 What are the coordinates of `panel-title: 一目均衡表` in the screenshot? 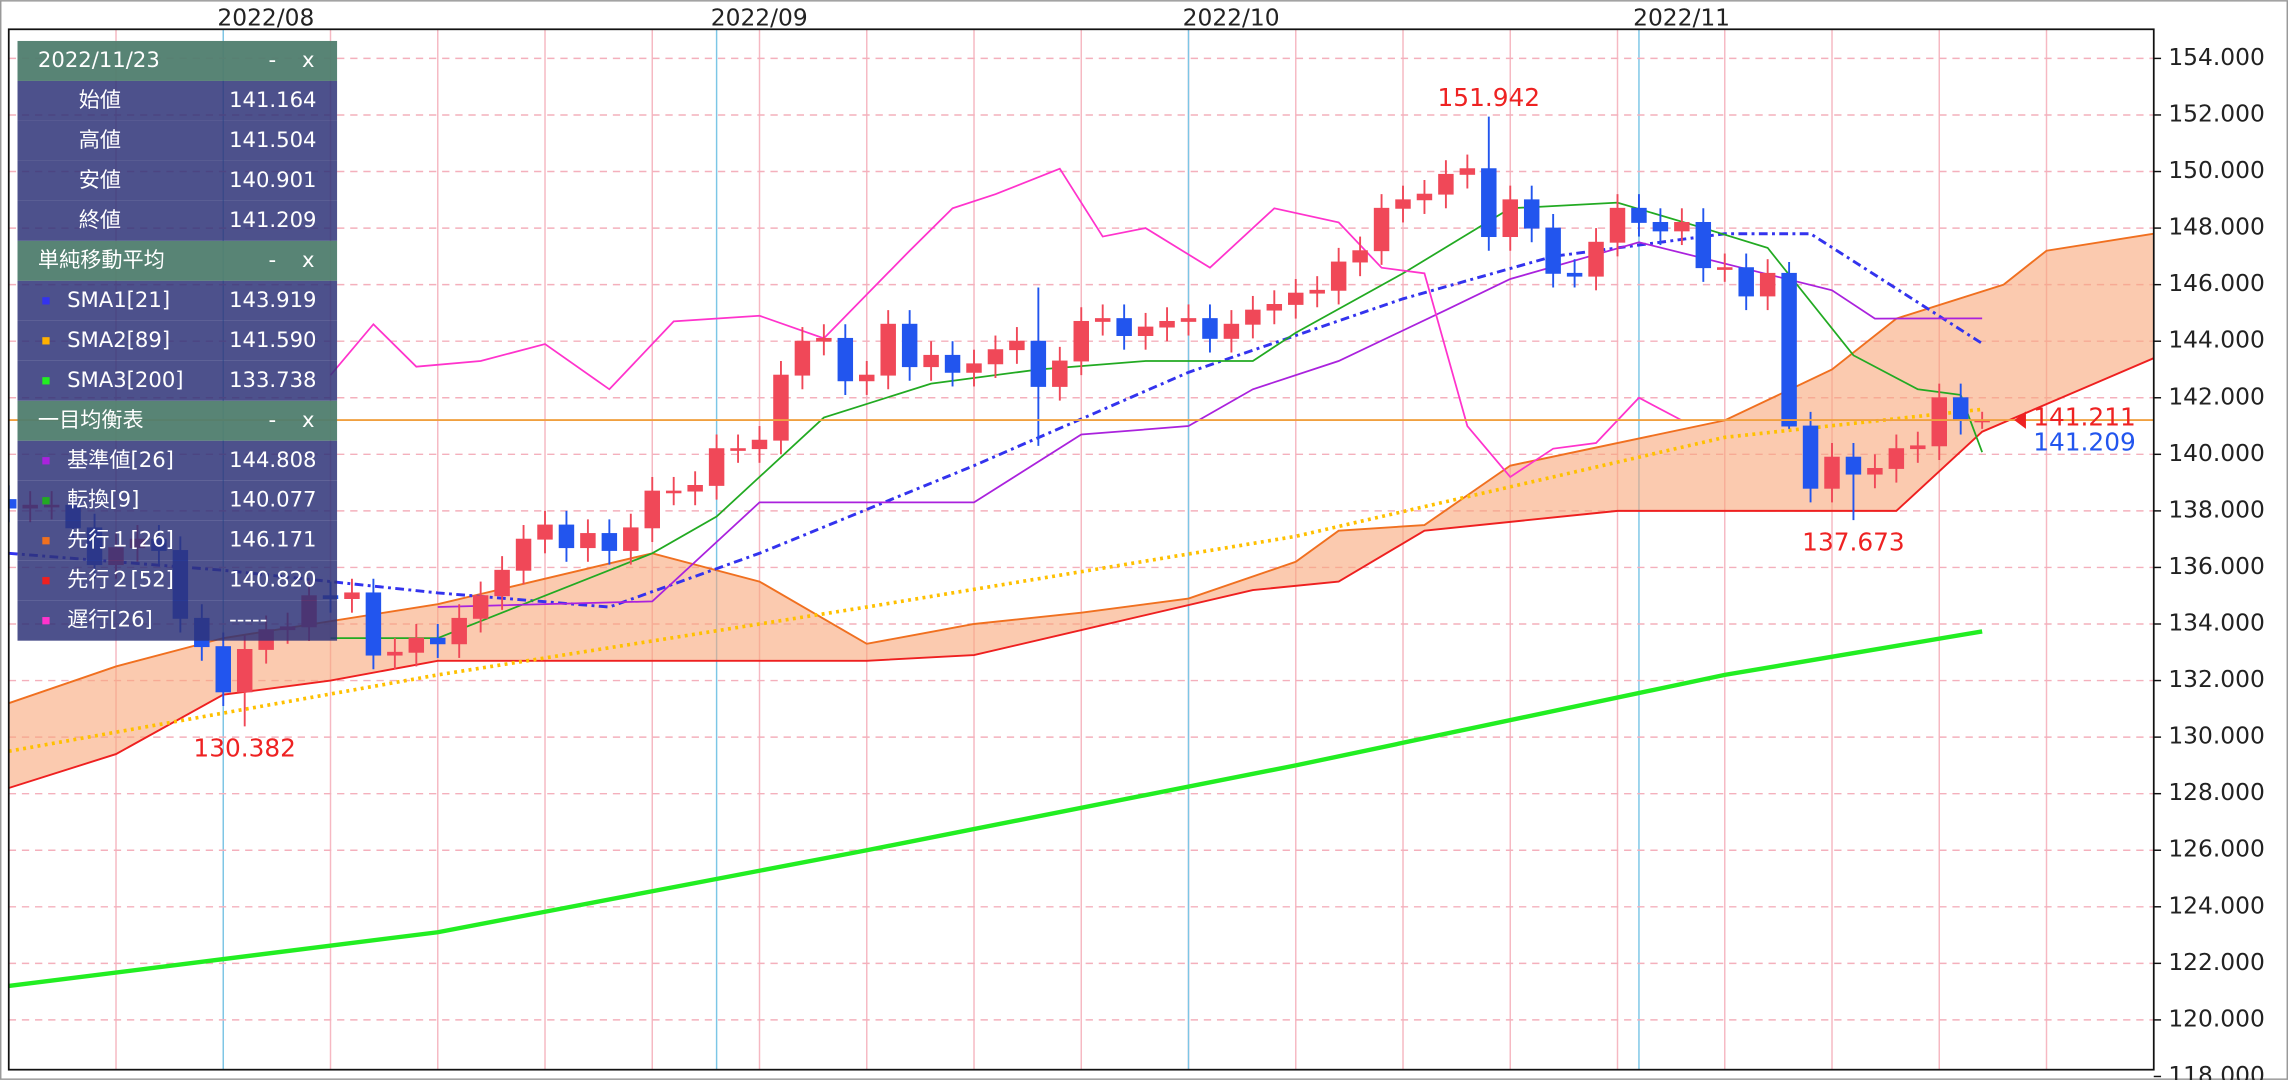 It's located at (91, 419).